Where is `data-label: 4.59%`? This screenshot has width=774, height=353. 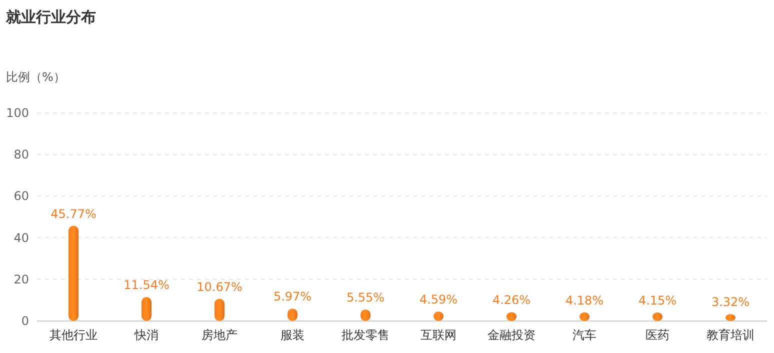 data-label: 4.59% is located at coordinates (438, 299).